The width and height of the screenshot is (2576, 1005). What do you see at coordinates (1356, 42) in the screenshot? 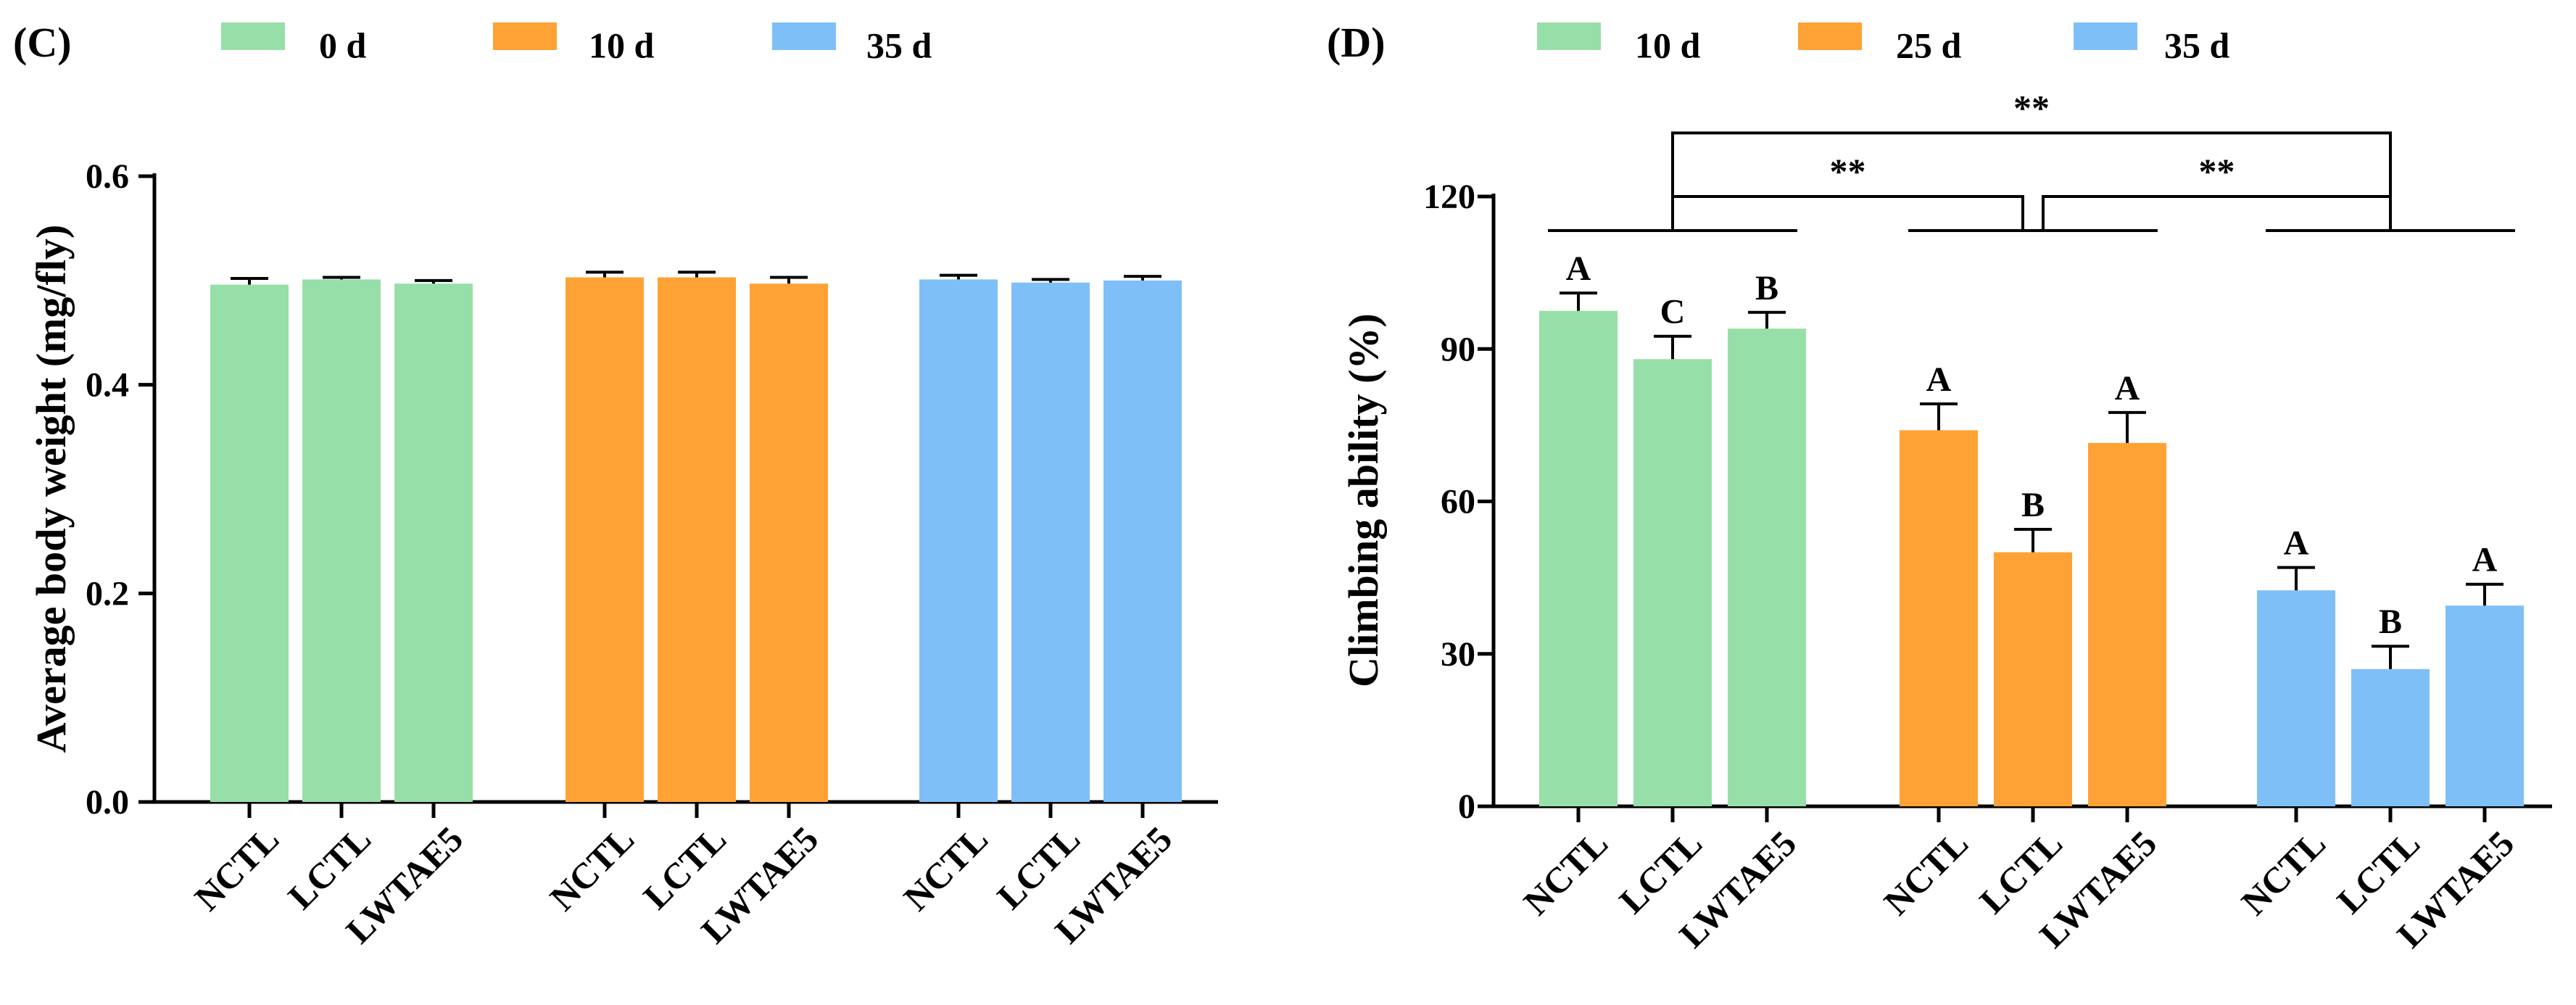
I see `panel-label: (D)` at bounding box center [1356, 42].